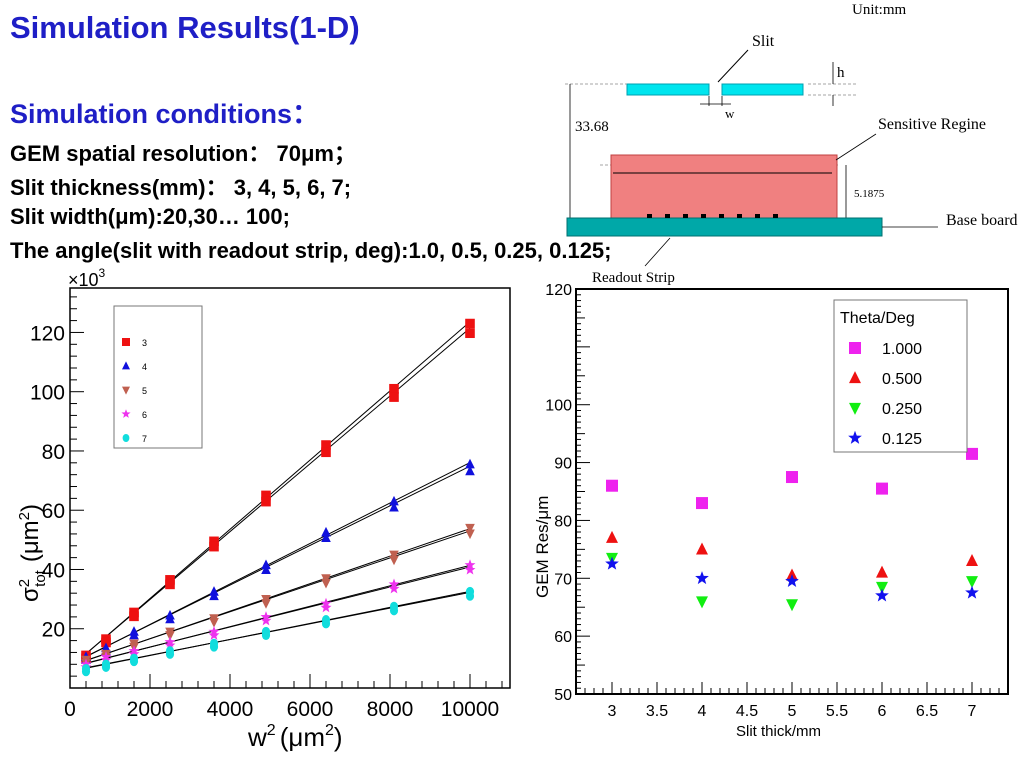 The image size is (1024, 768). What do you see at coordinates (657, 252) in the screenshot?
I see `readout-pointer` at bounding box center [657, 252].